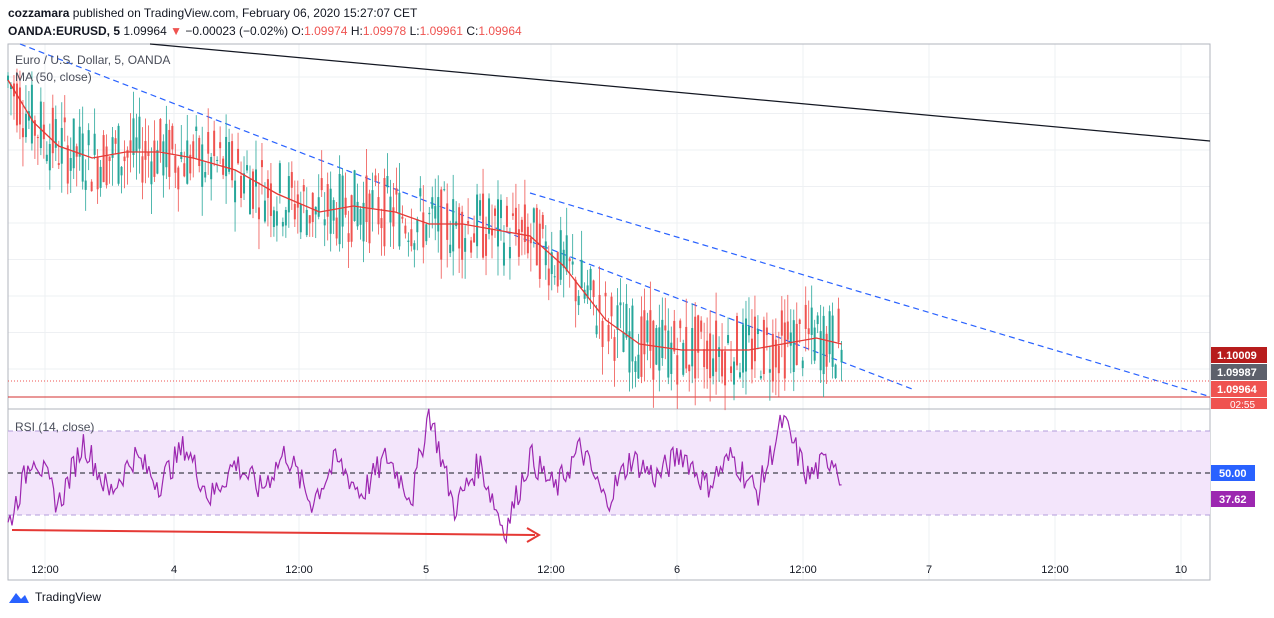  Describe the element at coordinates (1239, 389) in the screenshot. I see `price-label-3: 1.09964` at that location.